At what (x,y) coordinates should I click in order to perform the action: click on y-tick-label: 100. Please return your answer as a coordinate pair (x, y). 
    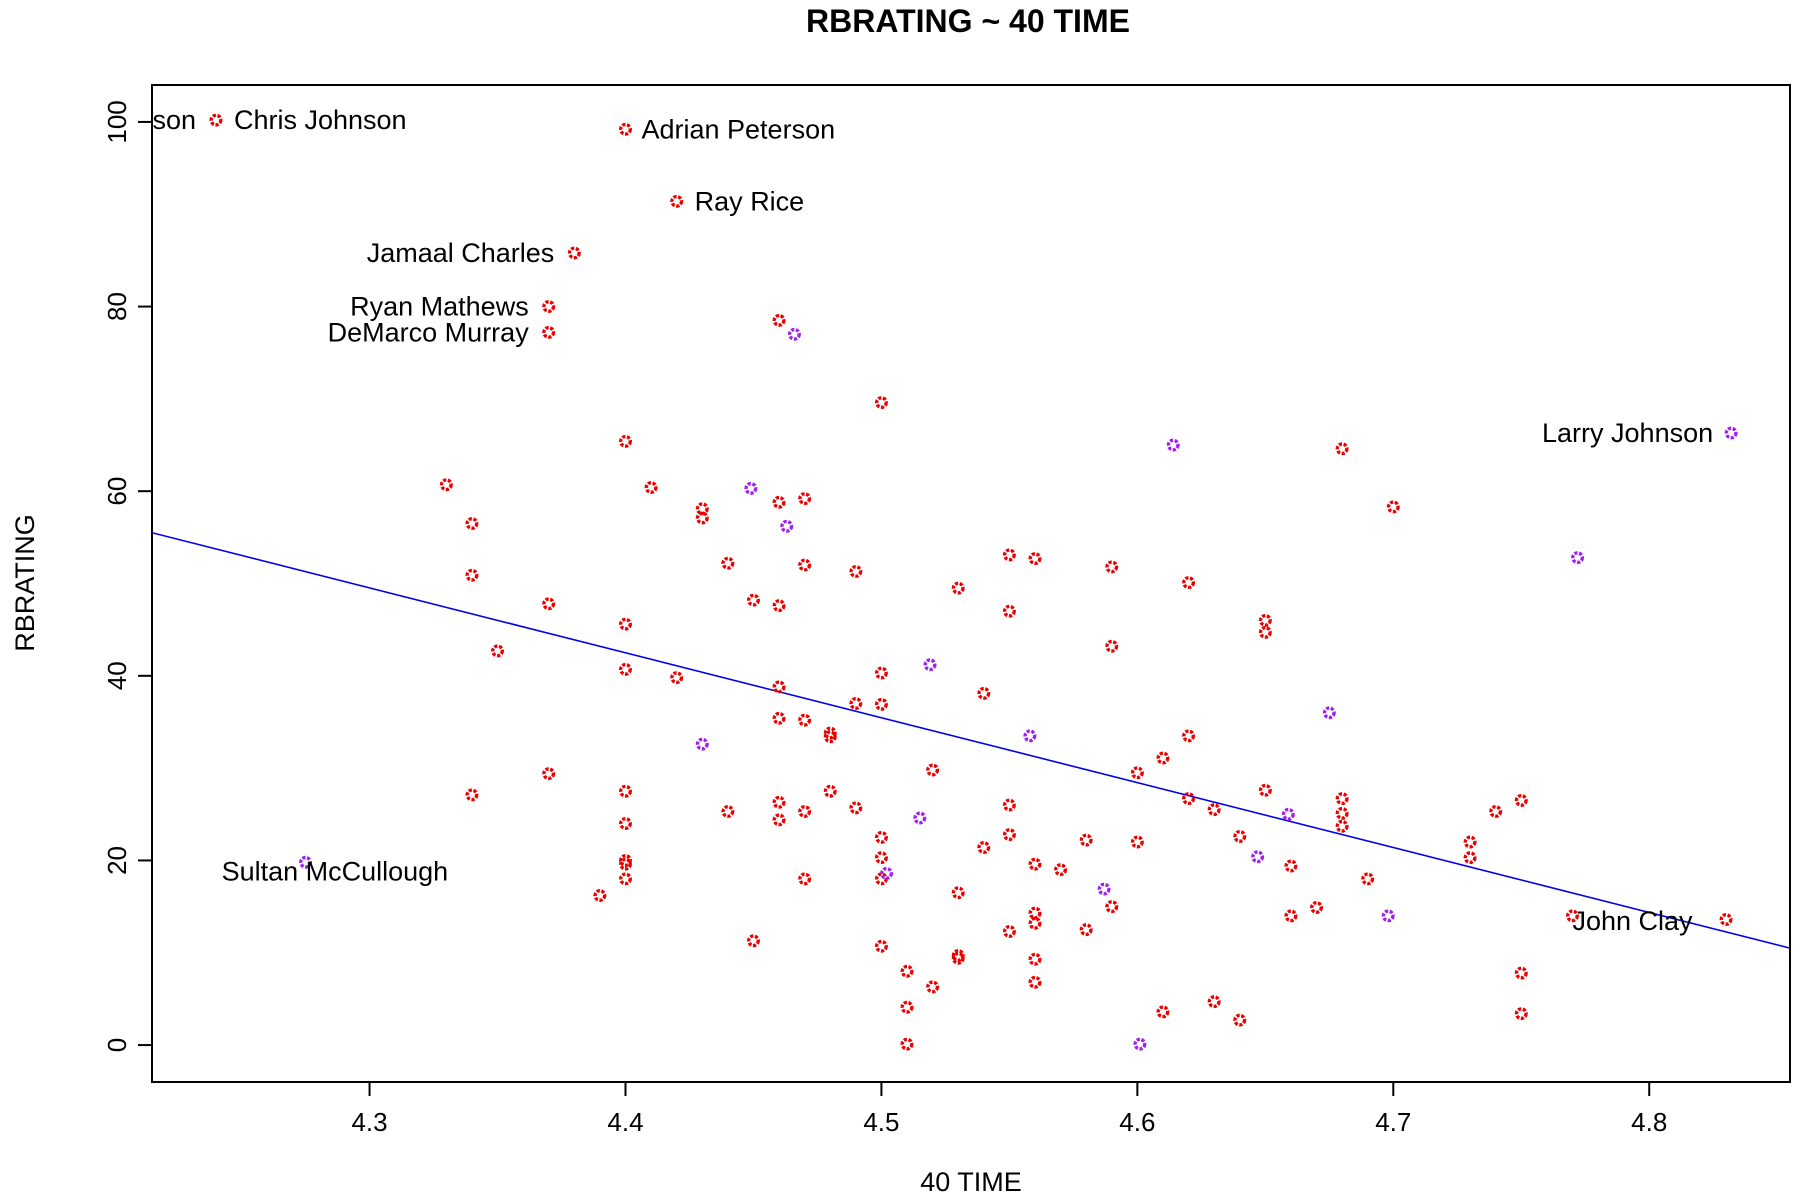
    Looking at the image, I should click on (117, 121).